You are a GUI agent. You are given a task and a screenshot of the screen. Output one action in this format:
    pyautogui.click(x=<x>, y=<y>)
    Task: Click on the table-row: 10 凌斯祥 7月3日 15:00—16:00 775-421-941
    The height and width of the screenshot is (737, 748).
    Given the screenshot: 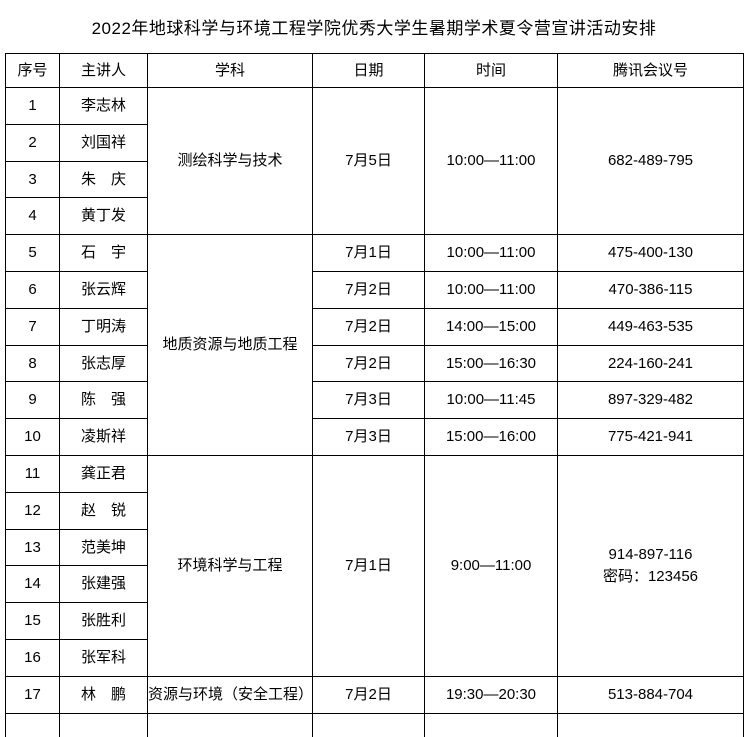 What is the action you would take?
    pyautogui.click(x=374, y=437)
    